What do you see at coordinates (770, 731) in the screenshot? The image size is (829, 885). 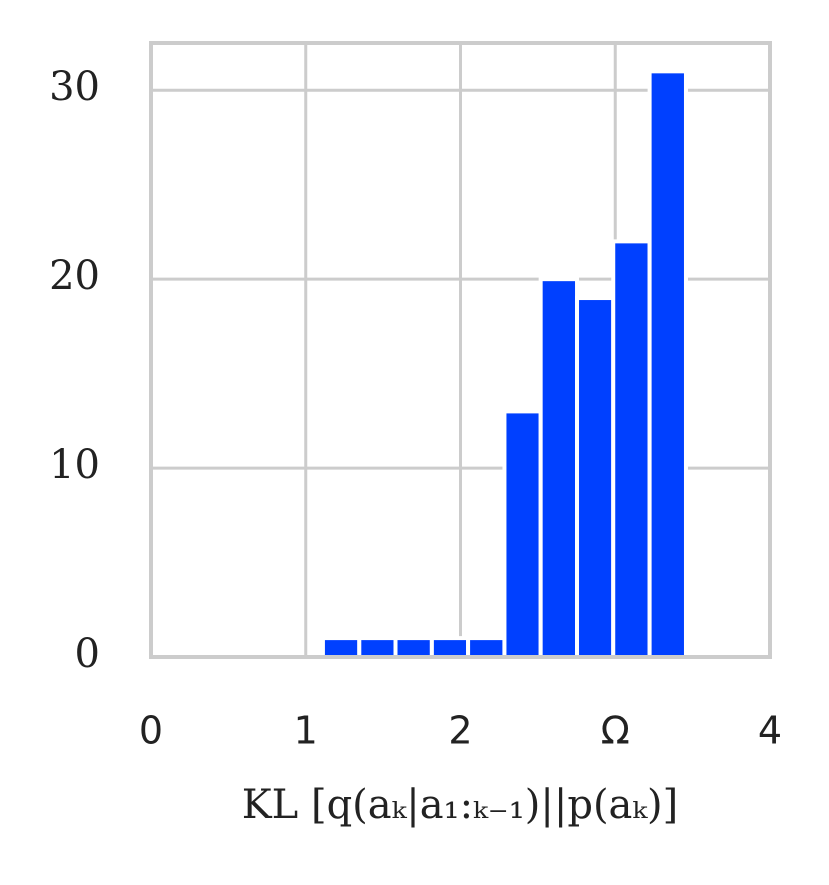 I see `x-tick-label: 4` at bounding box center [770, 731].